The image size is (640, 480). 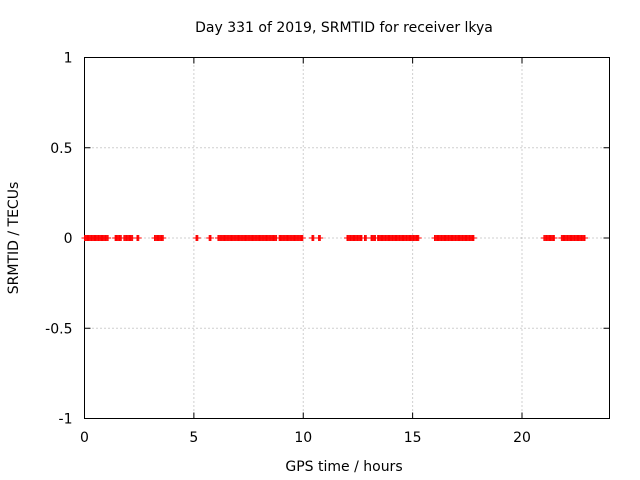 What do you see at coordinates (68, 59) in the screenshot?
I see `y-tick-label: 1` at bounding box center [68, 59].